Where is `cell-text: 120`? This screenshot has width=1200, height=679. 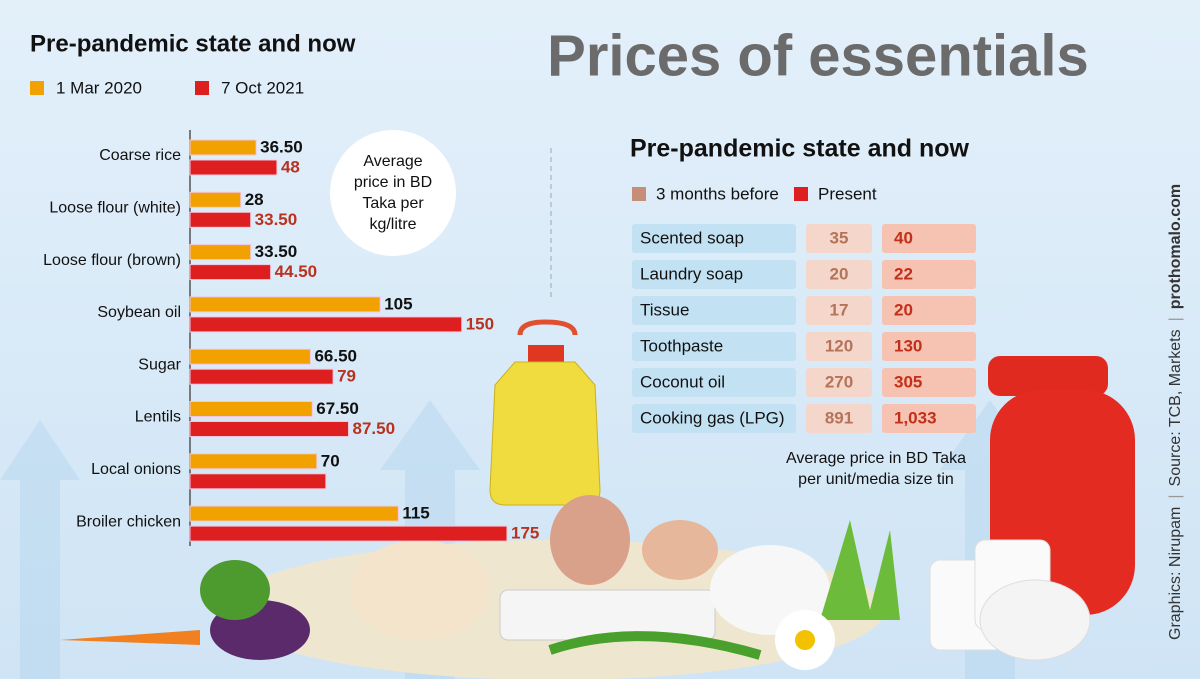 cell-text: 120 is located at coordinates (839, 345).